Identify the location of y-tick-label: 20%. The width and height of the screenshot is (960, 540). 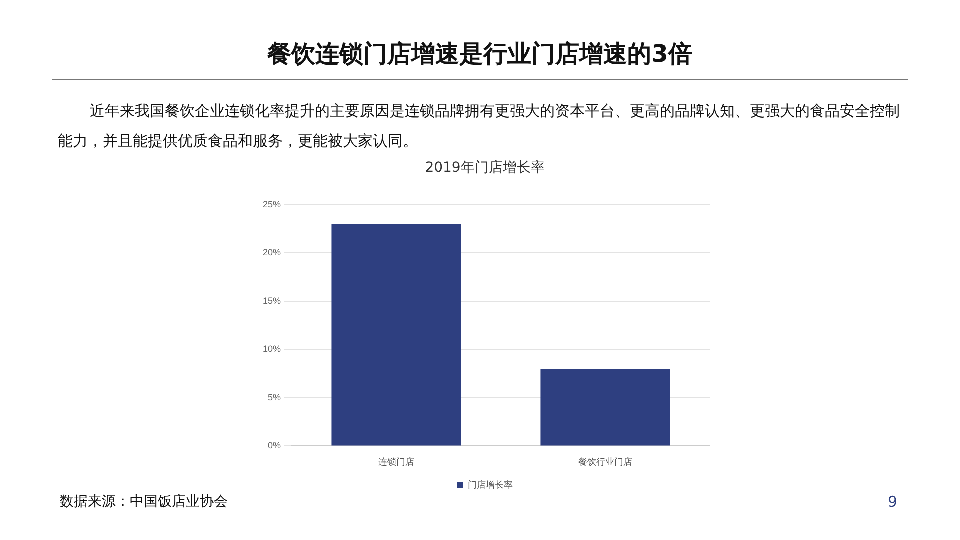
(272, 253).